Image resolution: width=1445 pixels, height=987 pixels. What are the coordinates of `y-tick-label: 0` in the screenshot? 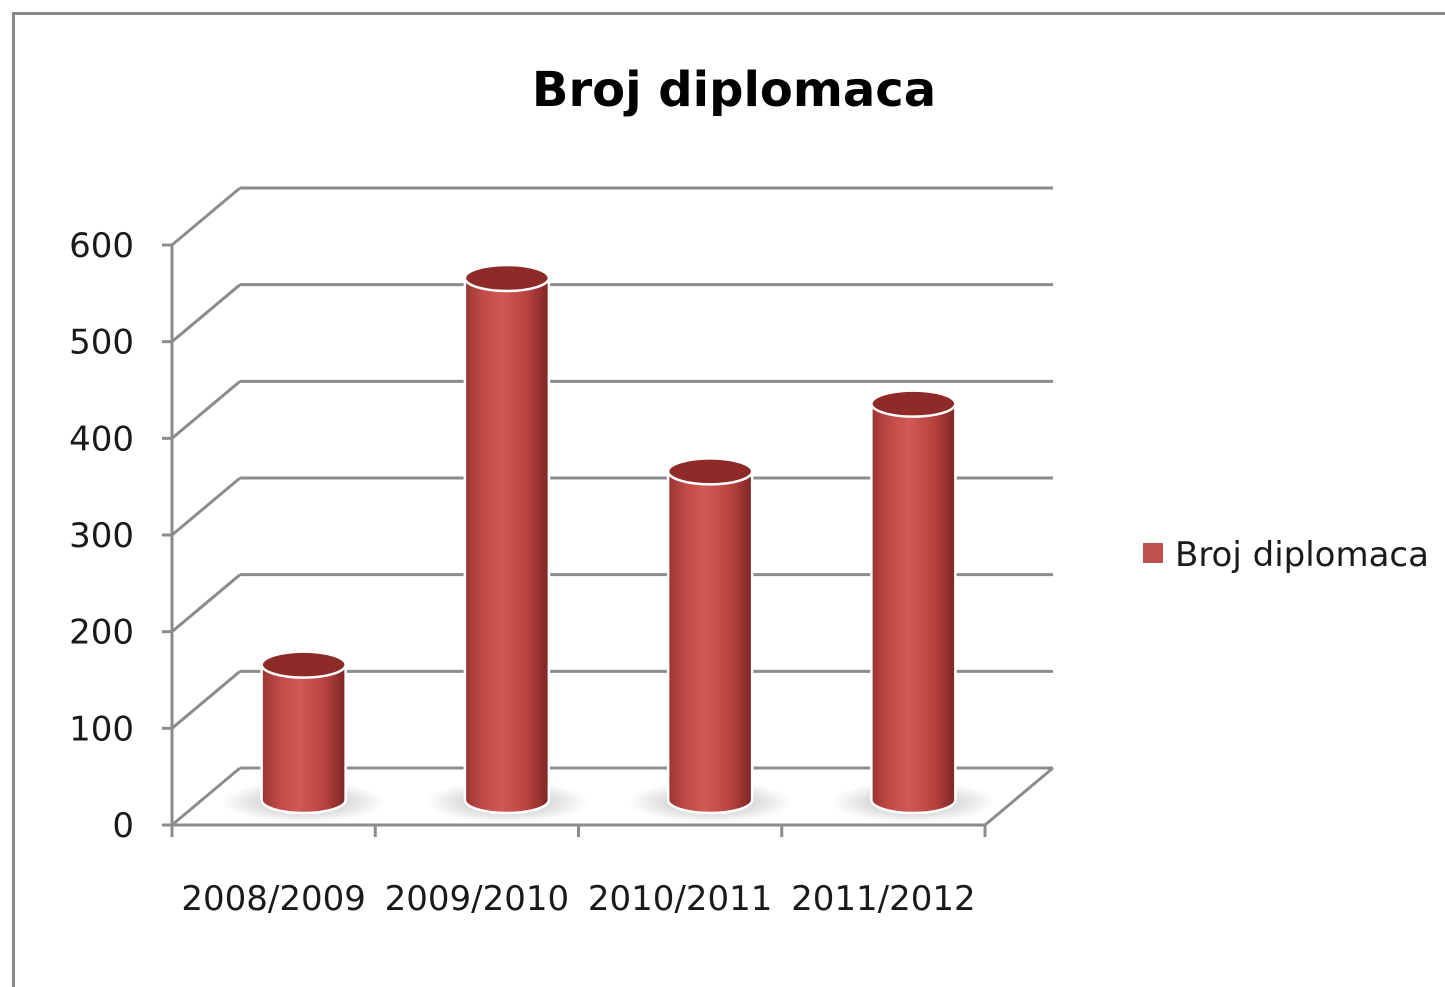 It's located at (123, 826).